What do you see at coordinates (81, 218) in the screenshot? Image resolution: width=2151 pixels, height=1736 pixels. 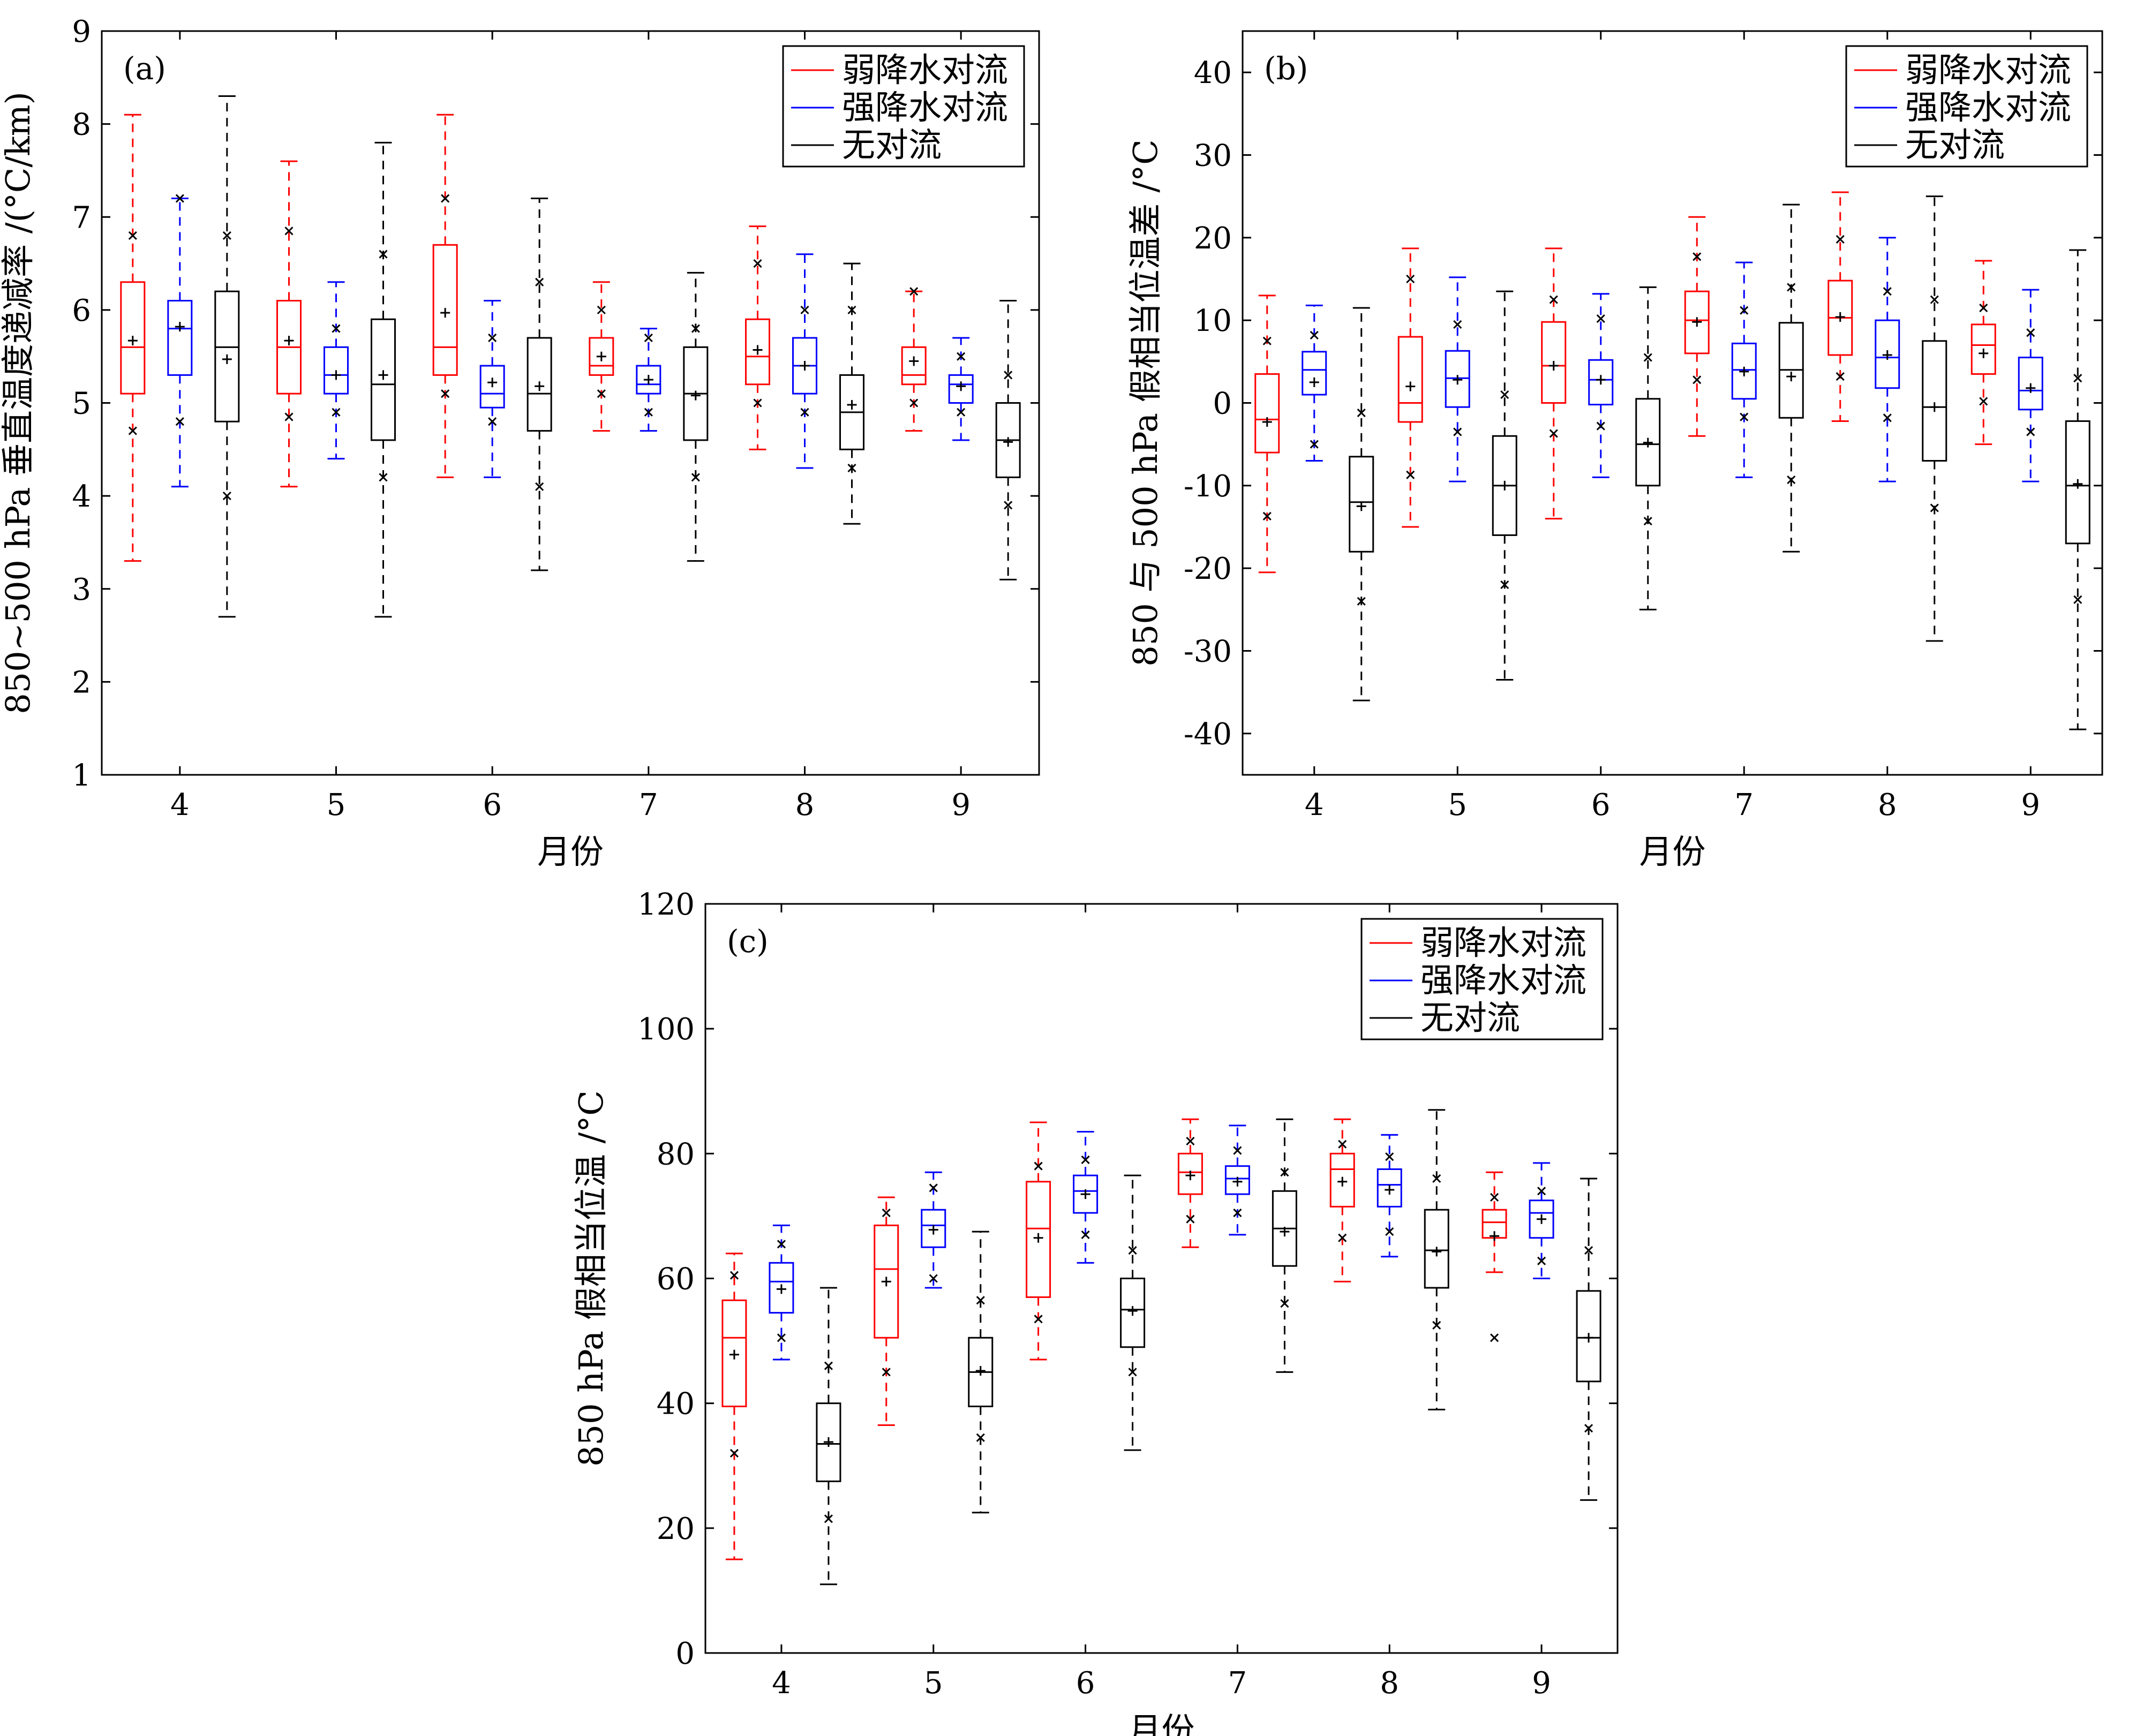 I see `y-tick-label: 7` at bounding box center [81, 218].